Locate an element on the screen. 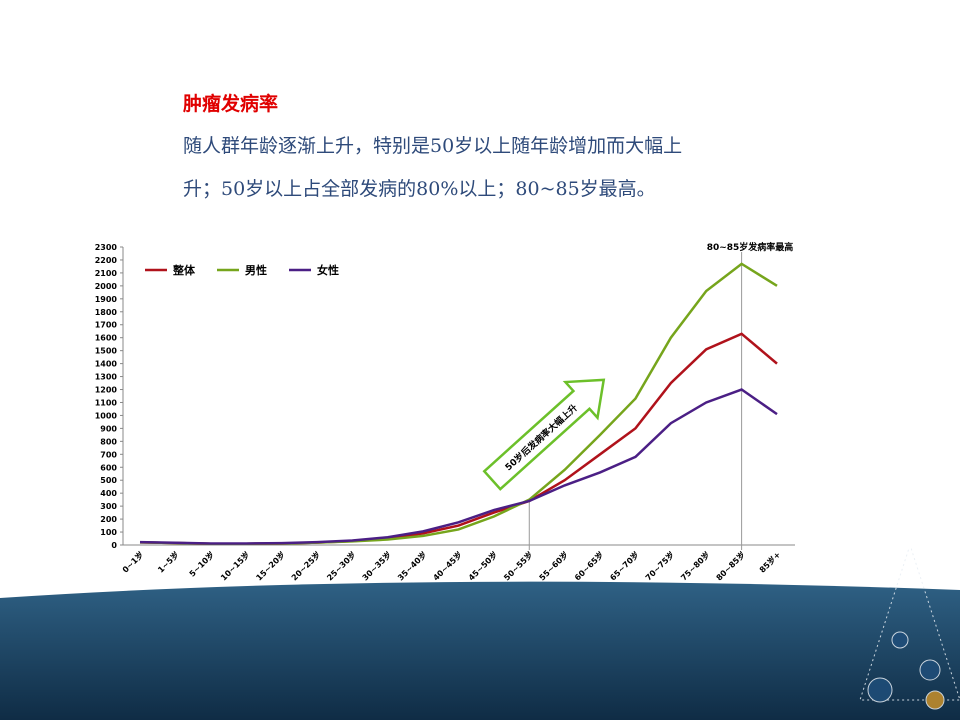 The width and height of the screenshot is (960, 720). x-tick-label: 25~30岁 is located at coordinates (341, 565).